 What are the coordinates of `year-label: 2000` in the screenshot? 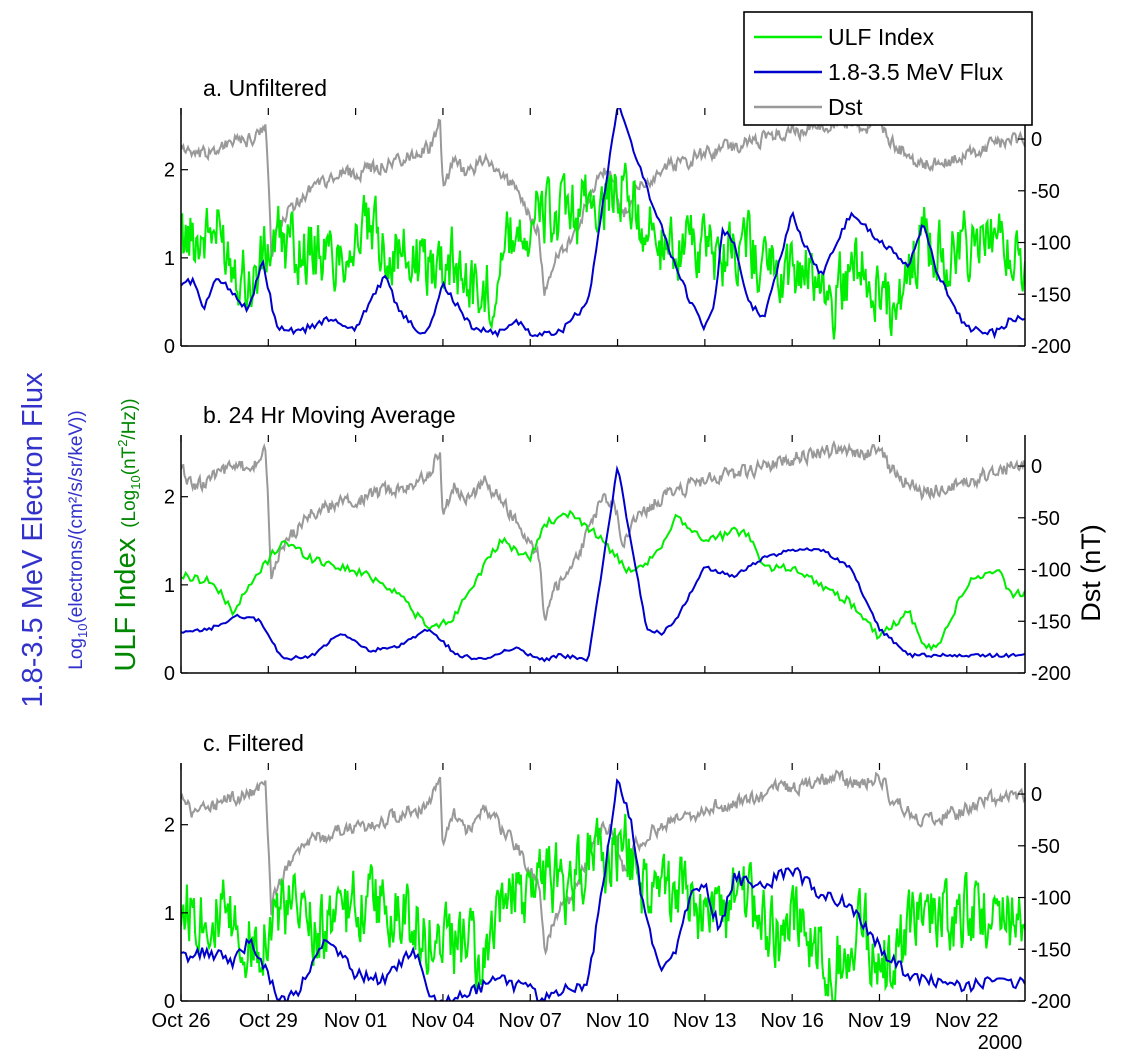 It's located at (1000, 1043).